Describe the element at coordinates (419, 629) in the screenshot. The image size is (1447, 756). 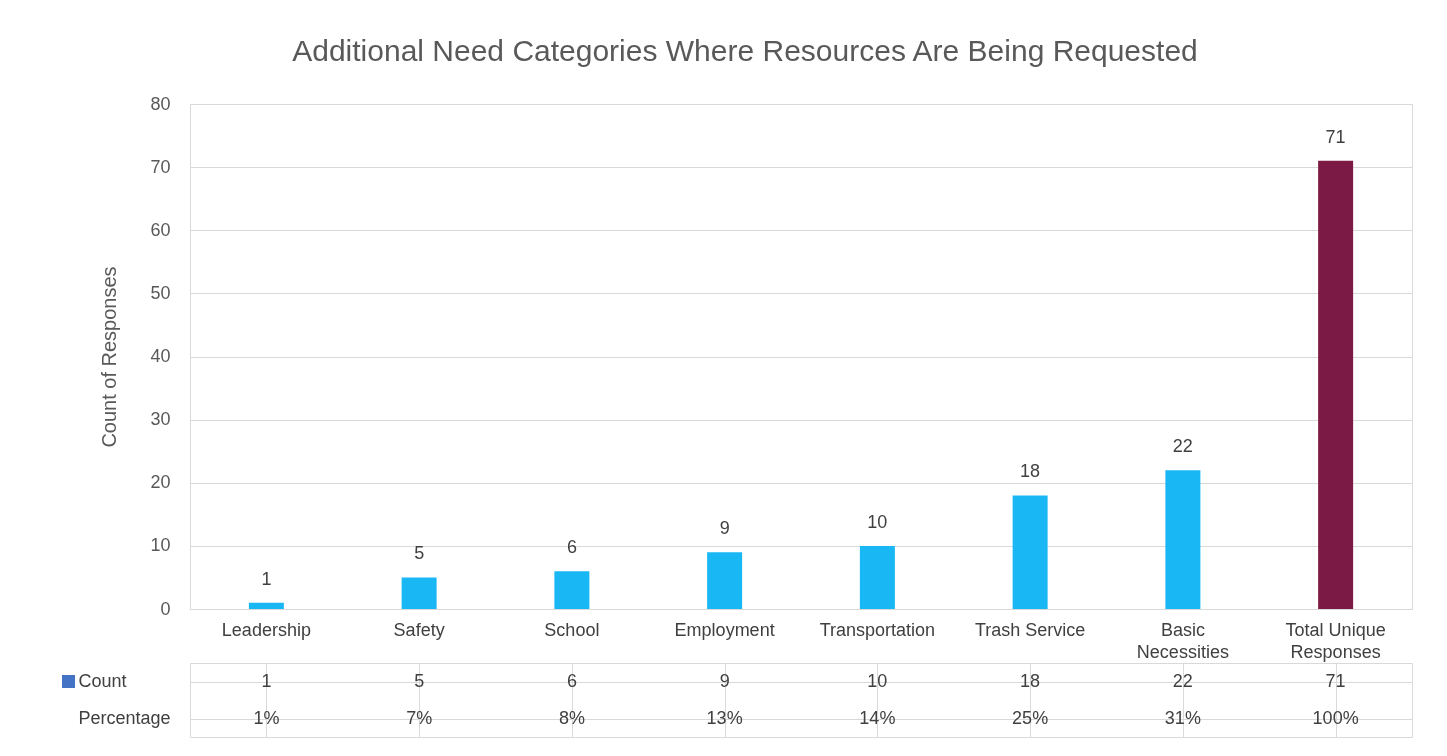
I see `x-tick-label: Safety` at that location.